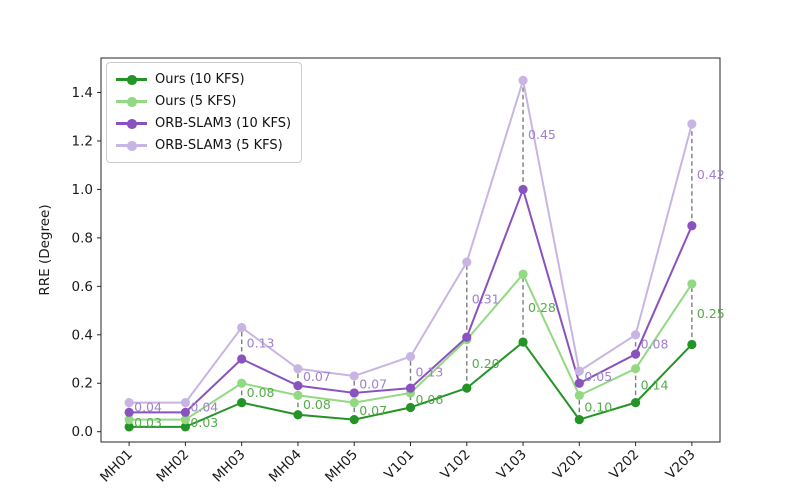  I want to click on legend-item: ORB-SLAM3 (10 KFS), so click(203, 123).